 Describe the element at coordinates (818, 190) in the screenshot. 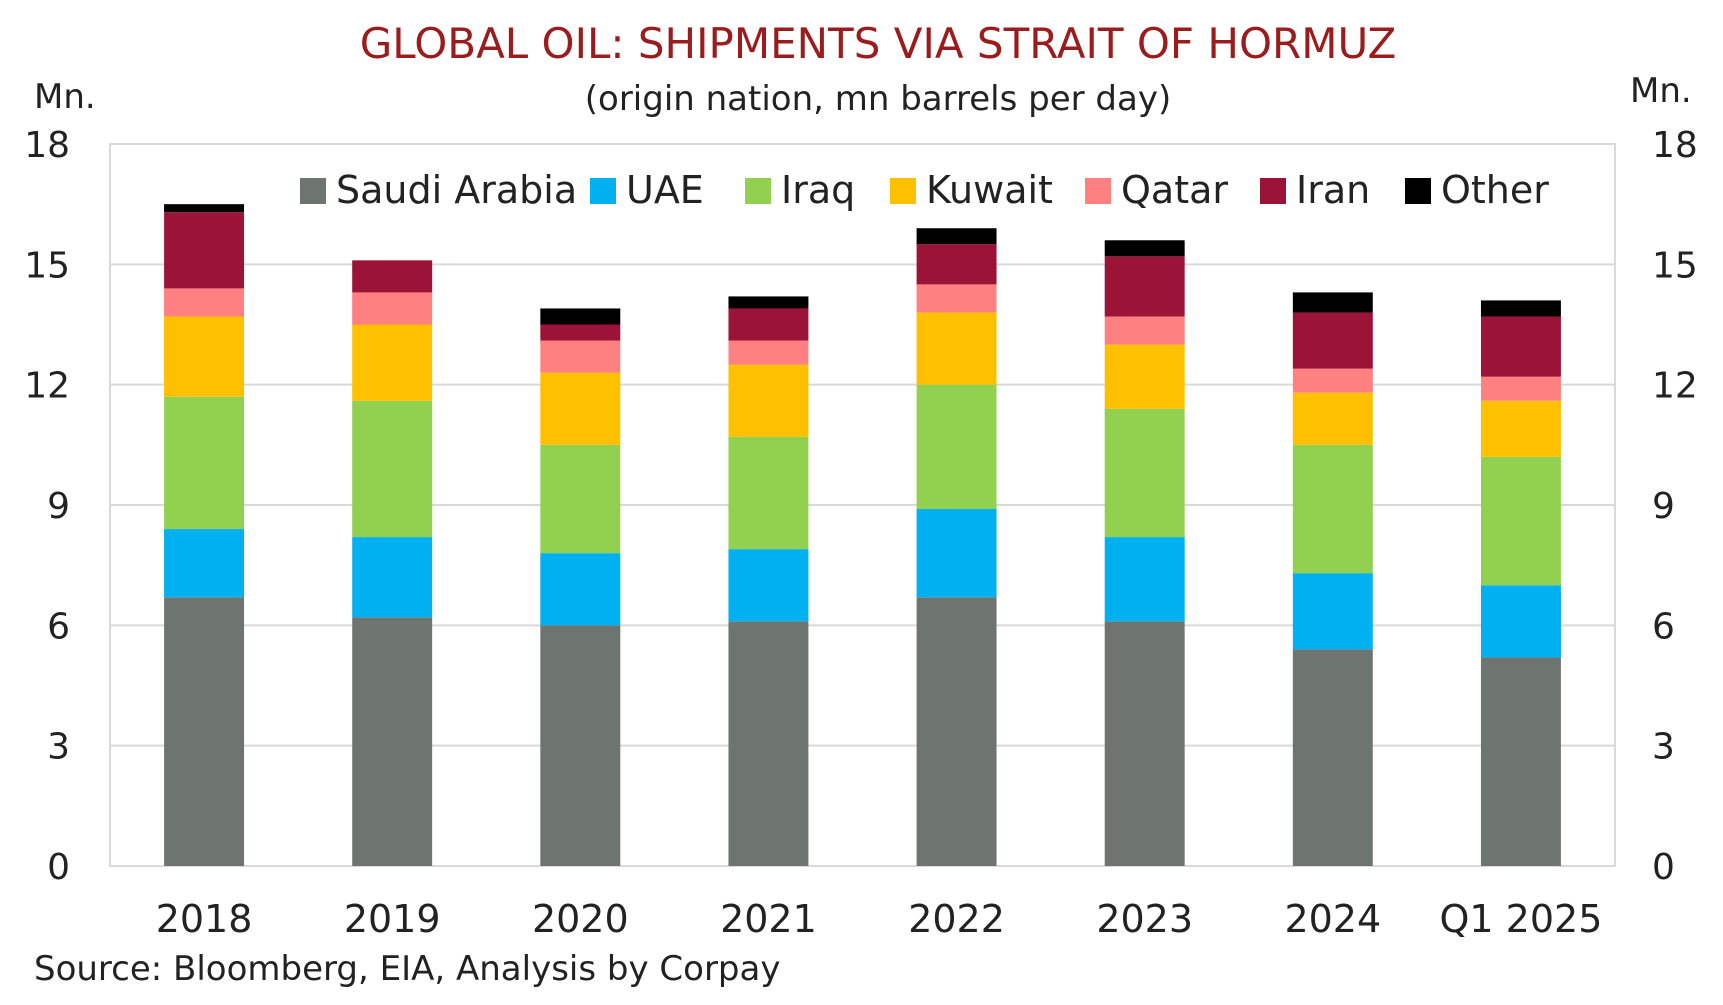

I see `legend-label: Iraq` at that location.